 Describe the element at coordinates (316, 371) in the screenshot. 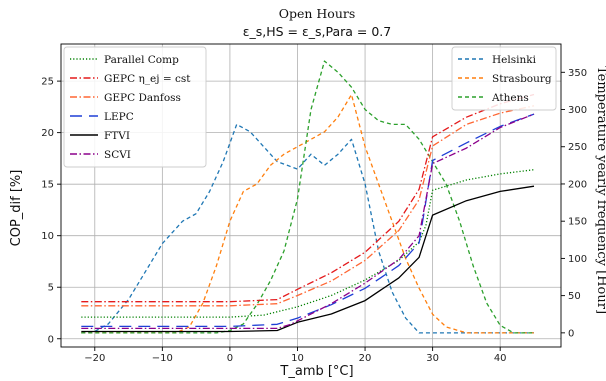

I see `x-axis-label: T_amb [°C]` at that location.